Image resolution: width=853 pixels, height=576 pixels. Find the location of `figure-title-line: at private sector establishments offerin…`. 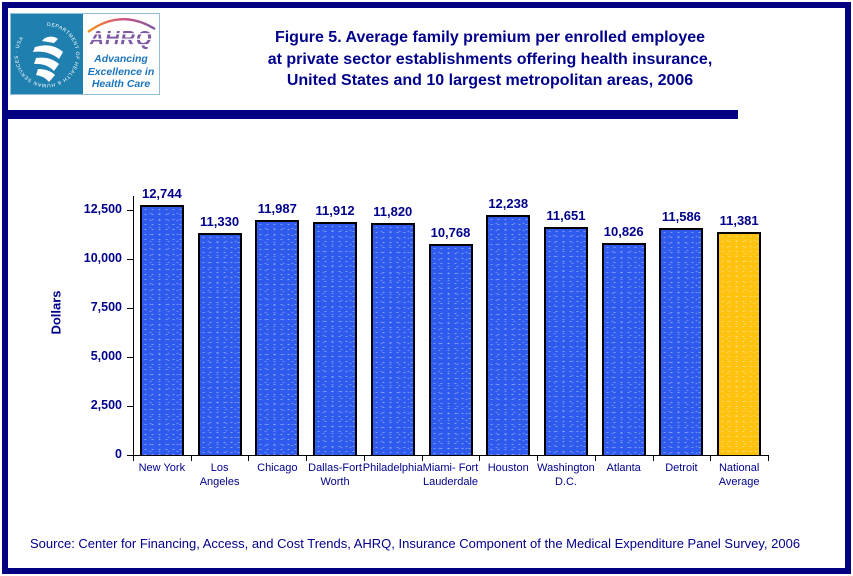

figure-title-line: at private sector establishments offerin… is located at coordinates (490, 59).